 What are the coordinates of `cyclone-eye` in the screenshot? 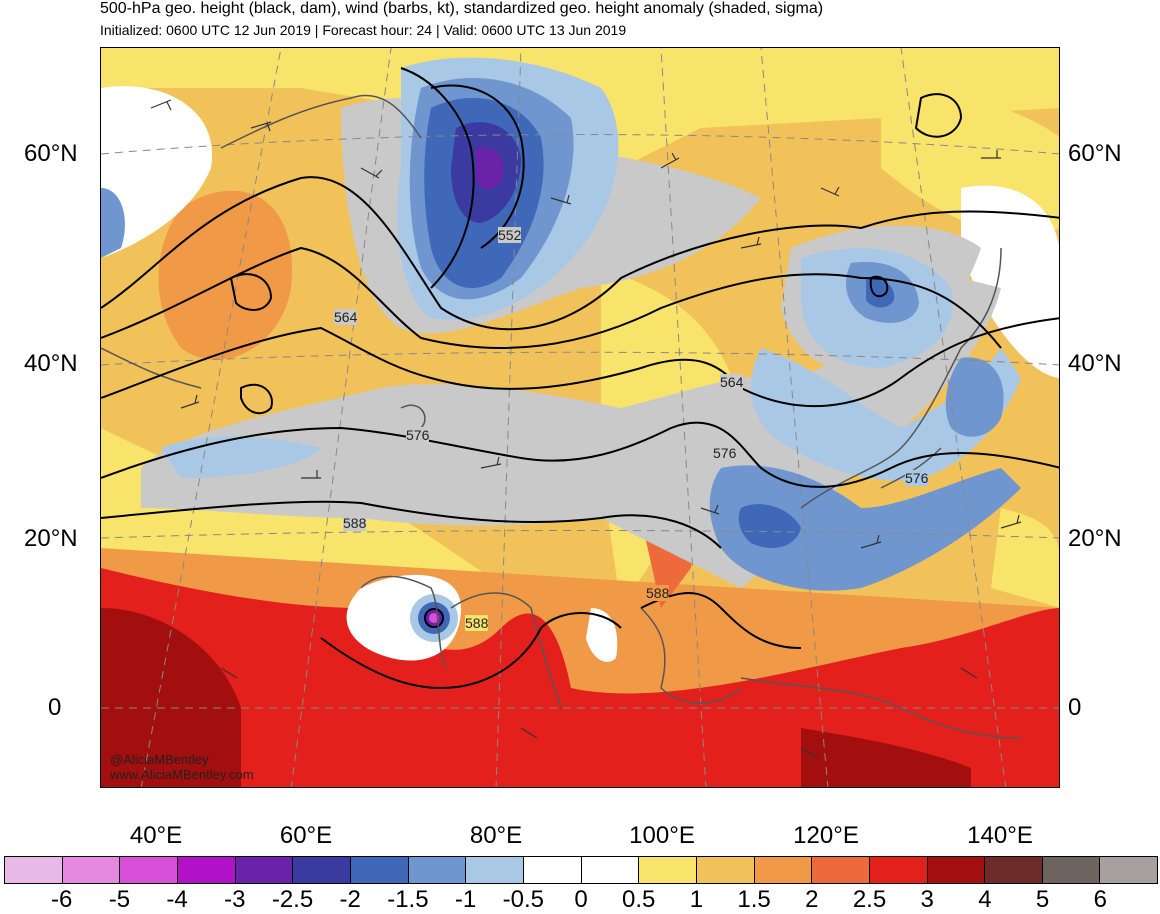 It's located at (434, 618).